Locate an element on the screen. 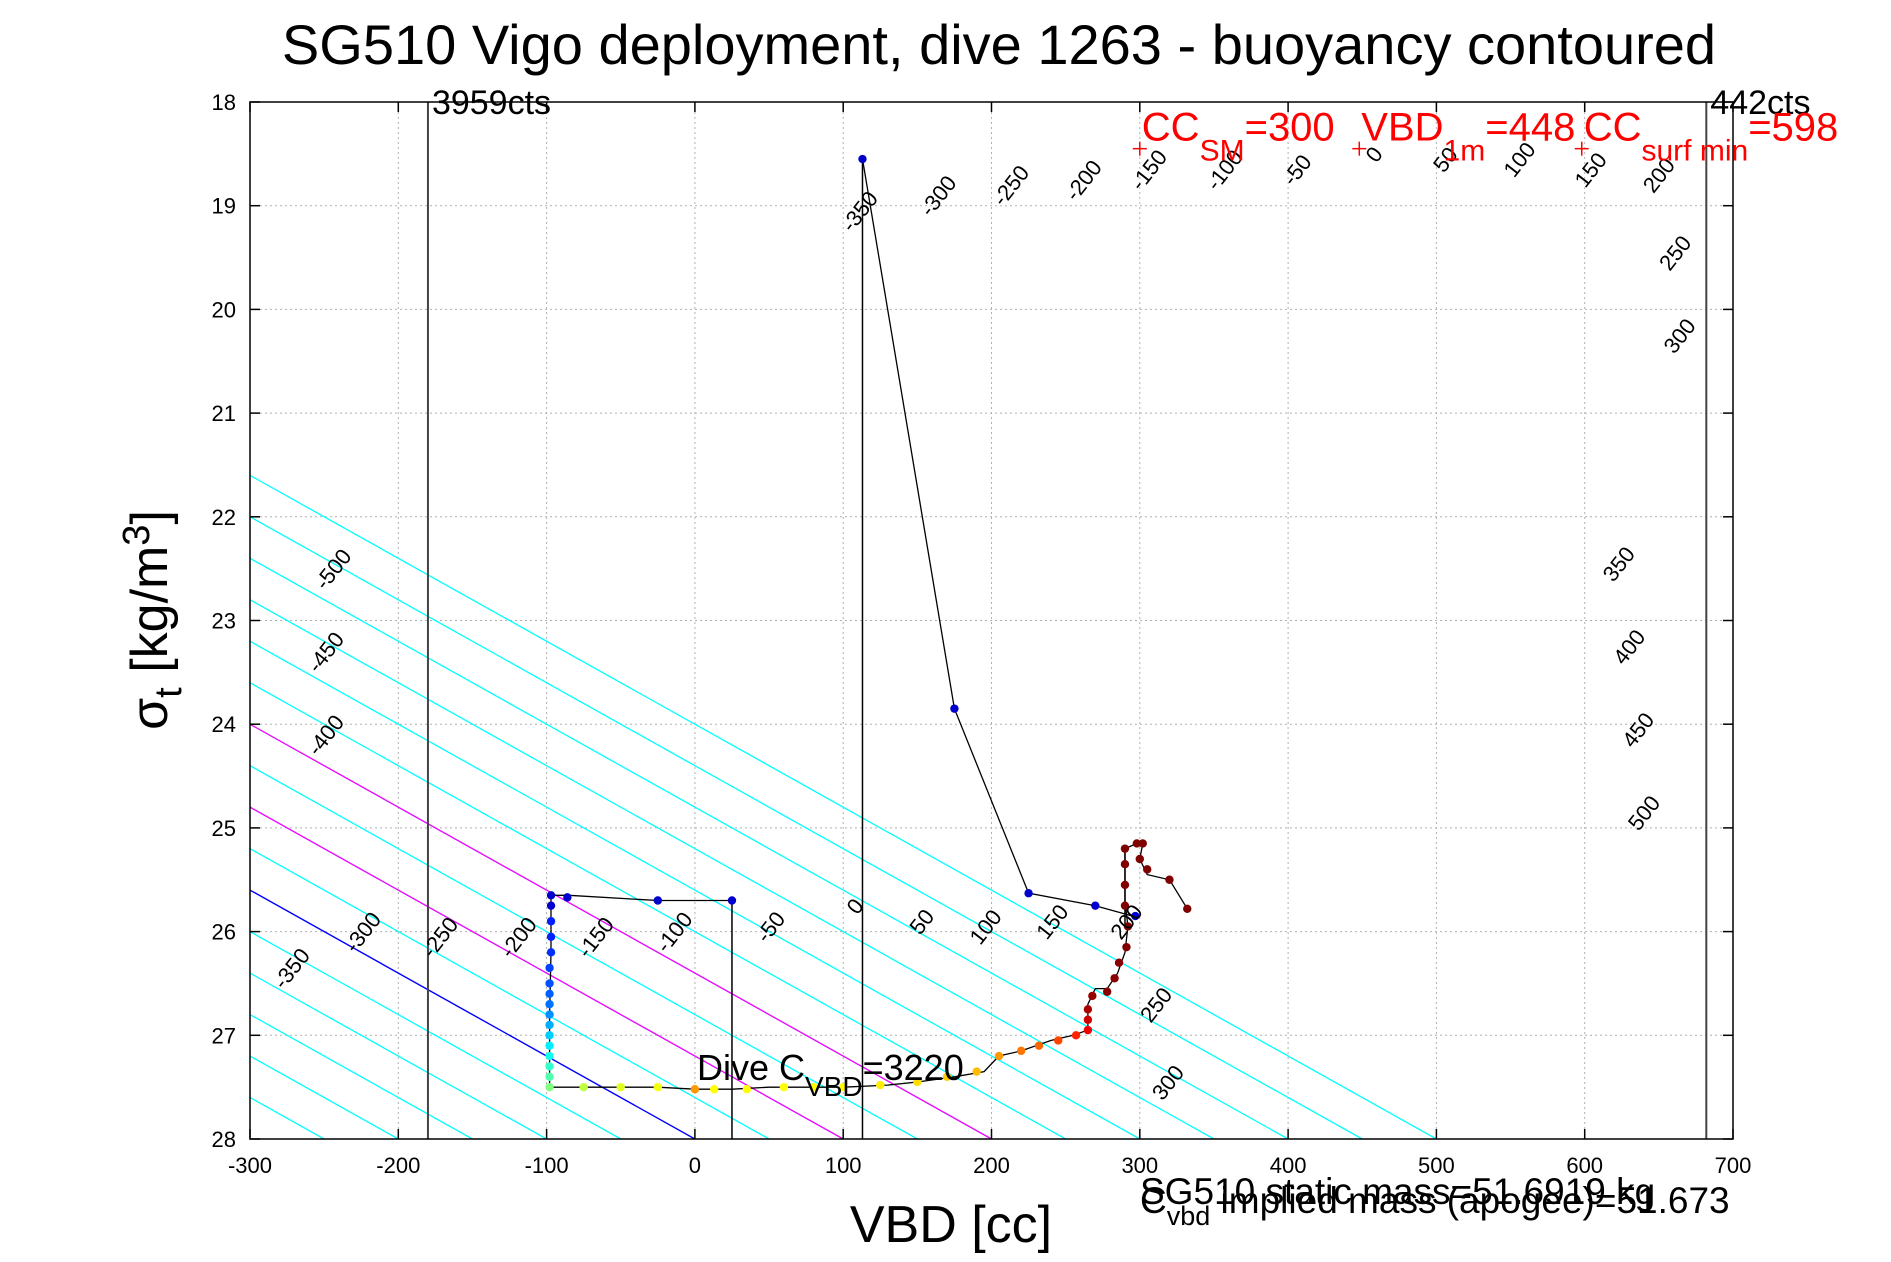 The height and width of the screenshot is (1262, 1891). contour-label: 400 is located at coordinates (1629, 647).